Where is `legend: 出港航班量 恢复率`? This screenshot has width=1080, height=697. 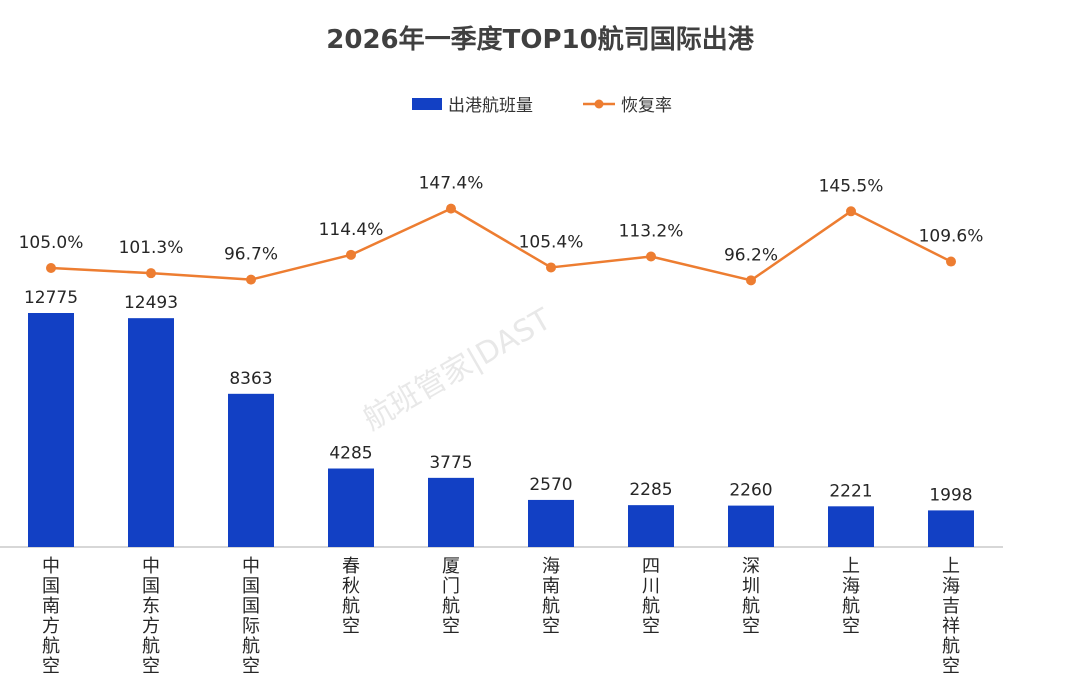 legend: 出港航班量 恢复率 is located at coordinates (542, 106).